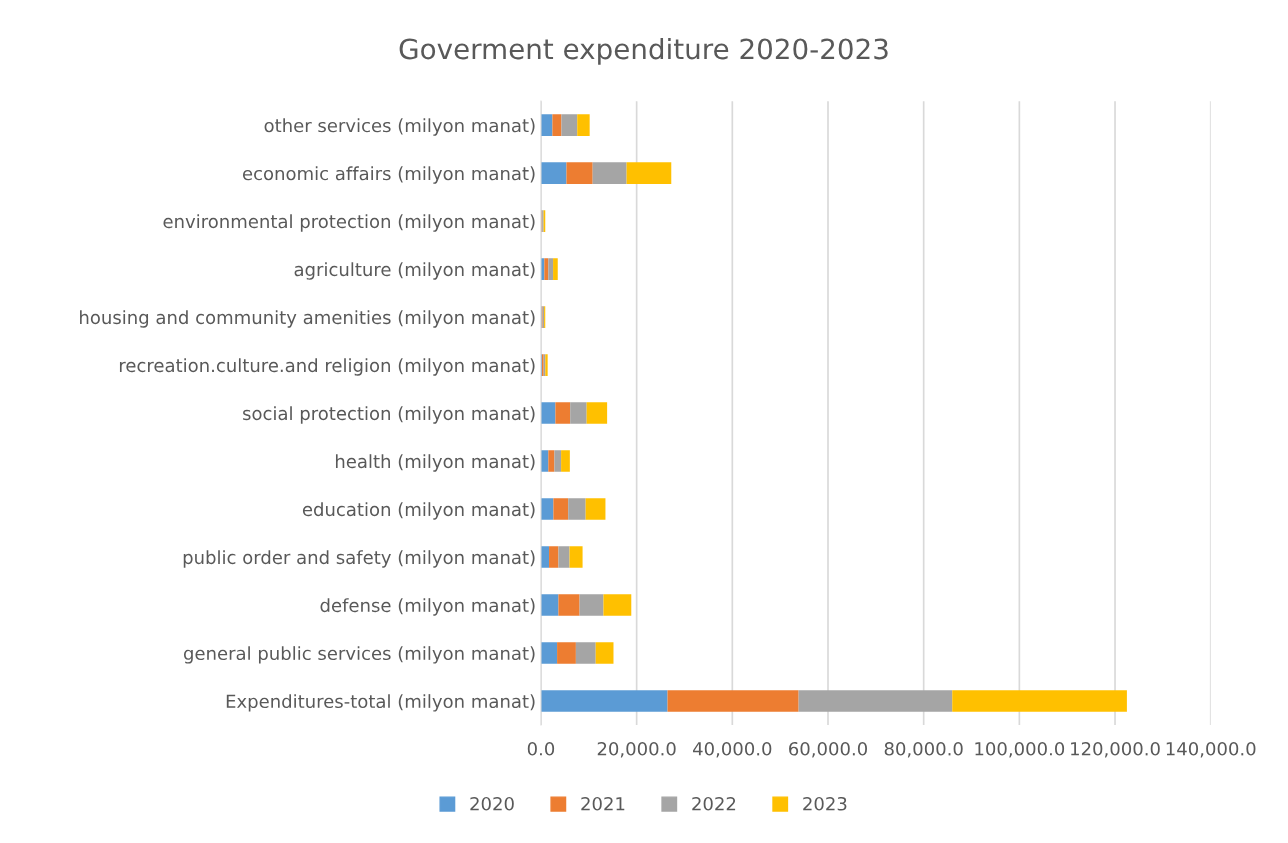 This screenshot has height=843, width=1288. I want to click on y-tick-label: other services (milyon manat), so click(399, 127).